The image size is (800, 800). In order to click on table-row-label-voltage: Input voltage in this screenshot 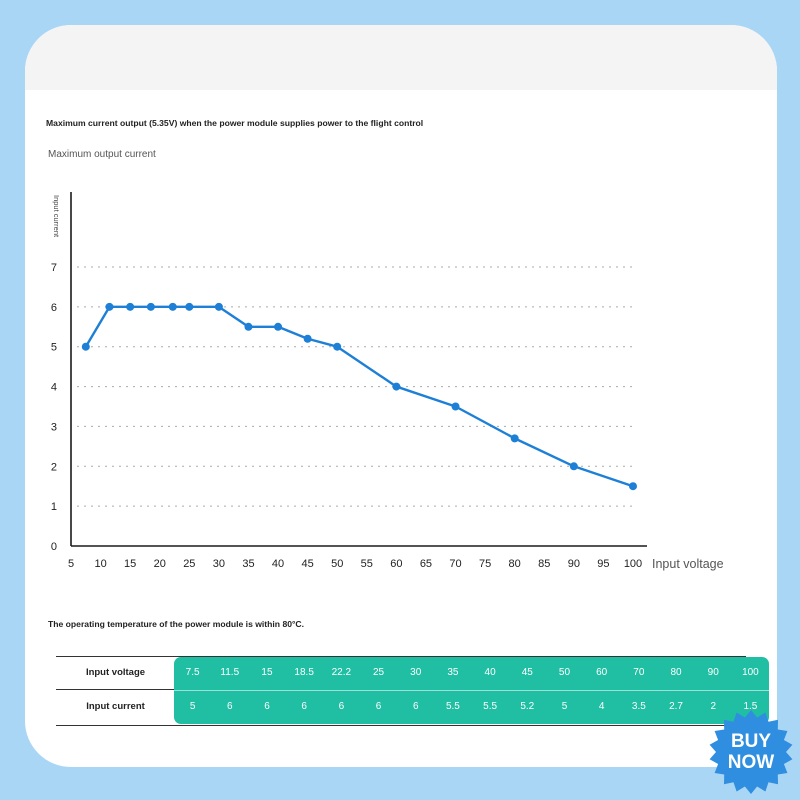, I will do `click(115, 672)`.